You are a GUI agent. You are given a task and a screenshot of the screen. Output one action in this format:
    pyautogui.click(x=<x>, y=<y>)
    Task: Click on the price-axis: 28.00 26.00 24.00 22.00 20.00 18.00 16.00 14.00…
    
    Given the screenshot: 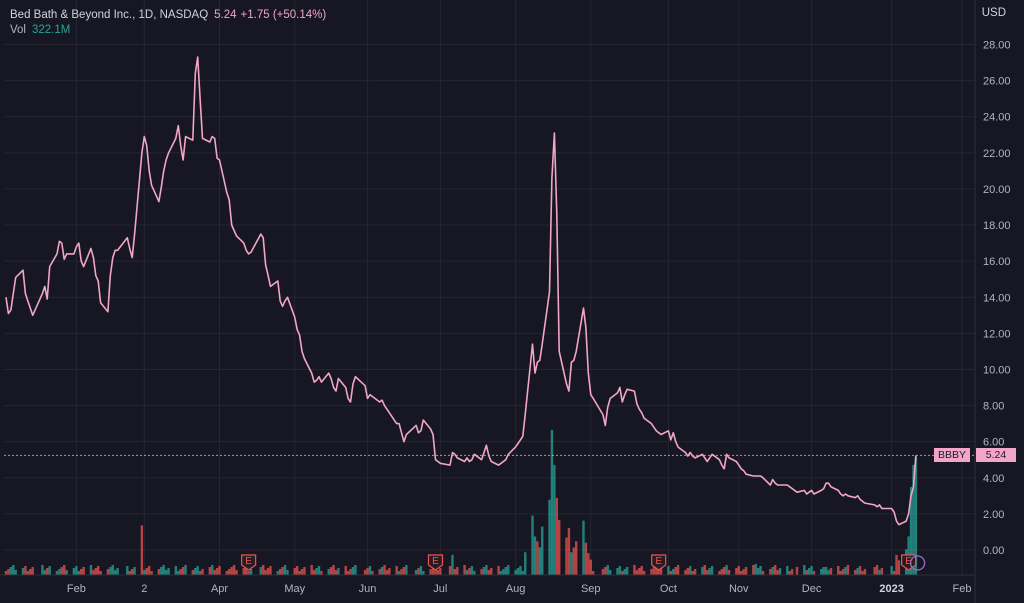 What is the action you would take?
    pyautogui.click(x=997, y=299)
    